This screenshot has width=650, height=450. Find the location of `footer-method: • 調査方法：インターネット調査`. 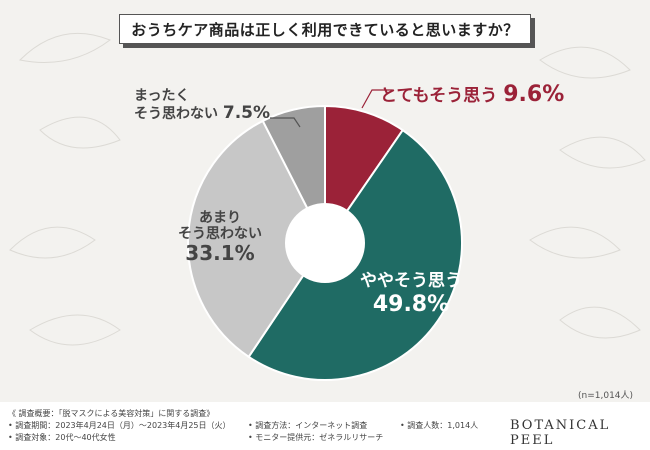

footer-method: • 調査方法：インターネット調査 is located at coordinates (308, 425).